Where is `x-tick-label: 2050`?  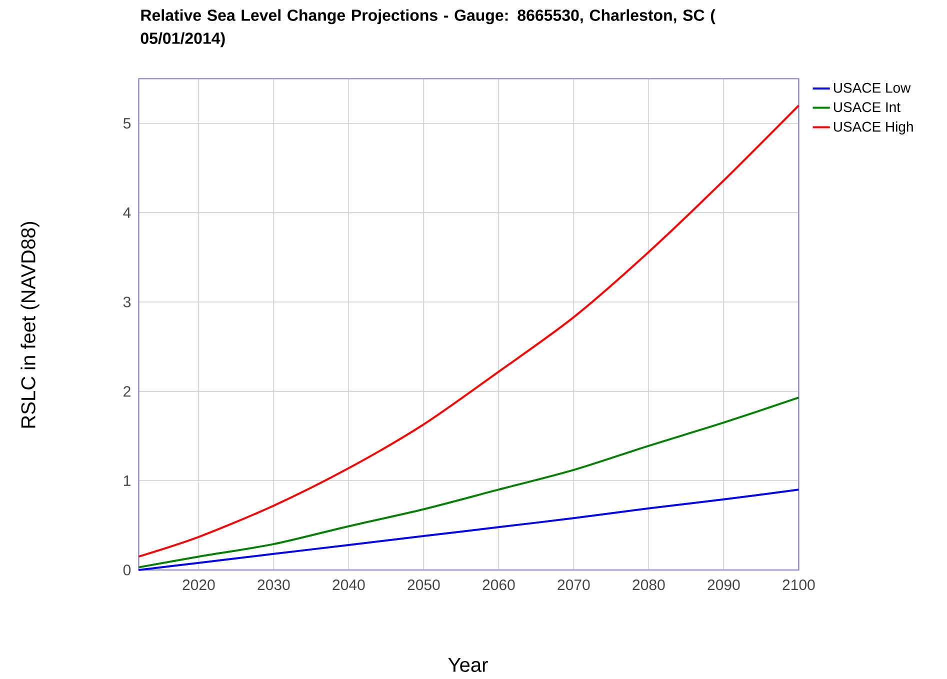
x-tick-label: 2050 is located at coordinates (424, 585).